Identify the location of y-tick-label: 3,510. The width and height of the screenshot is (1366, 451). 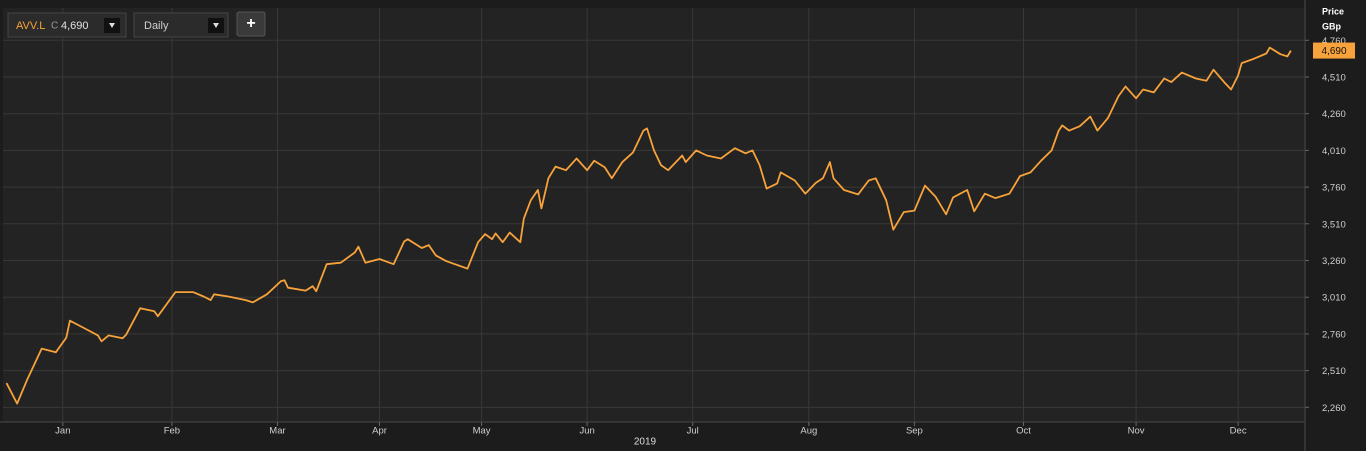
(1334, 224).